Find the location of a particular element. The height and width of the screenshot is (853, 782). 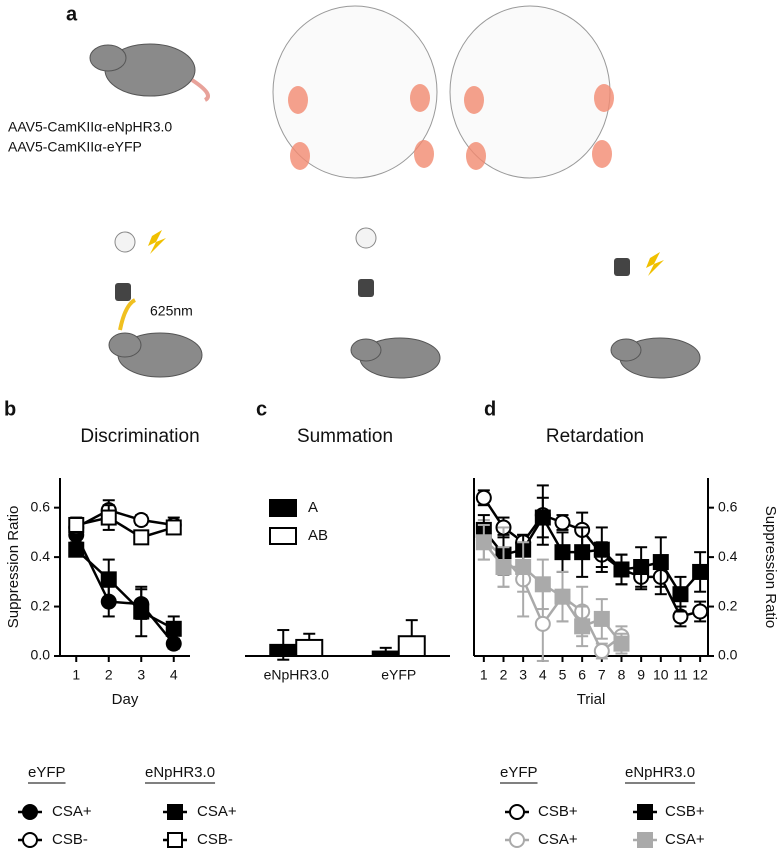

x-tick-label: 3 is located at coordinates (141, 675).